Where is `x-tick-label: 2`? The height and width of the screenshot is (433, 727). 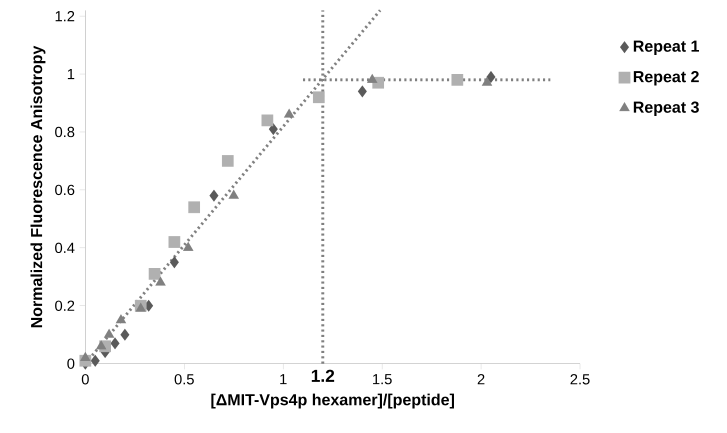
x-tick-label: 2 is located at coordinates (481, 379).